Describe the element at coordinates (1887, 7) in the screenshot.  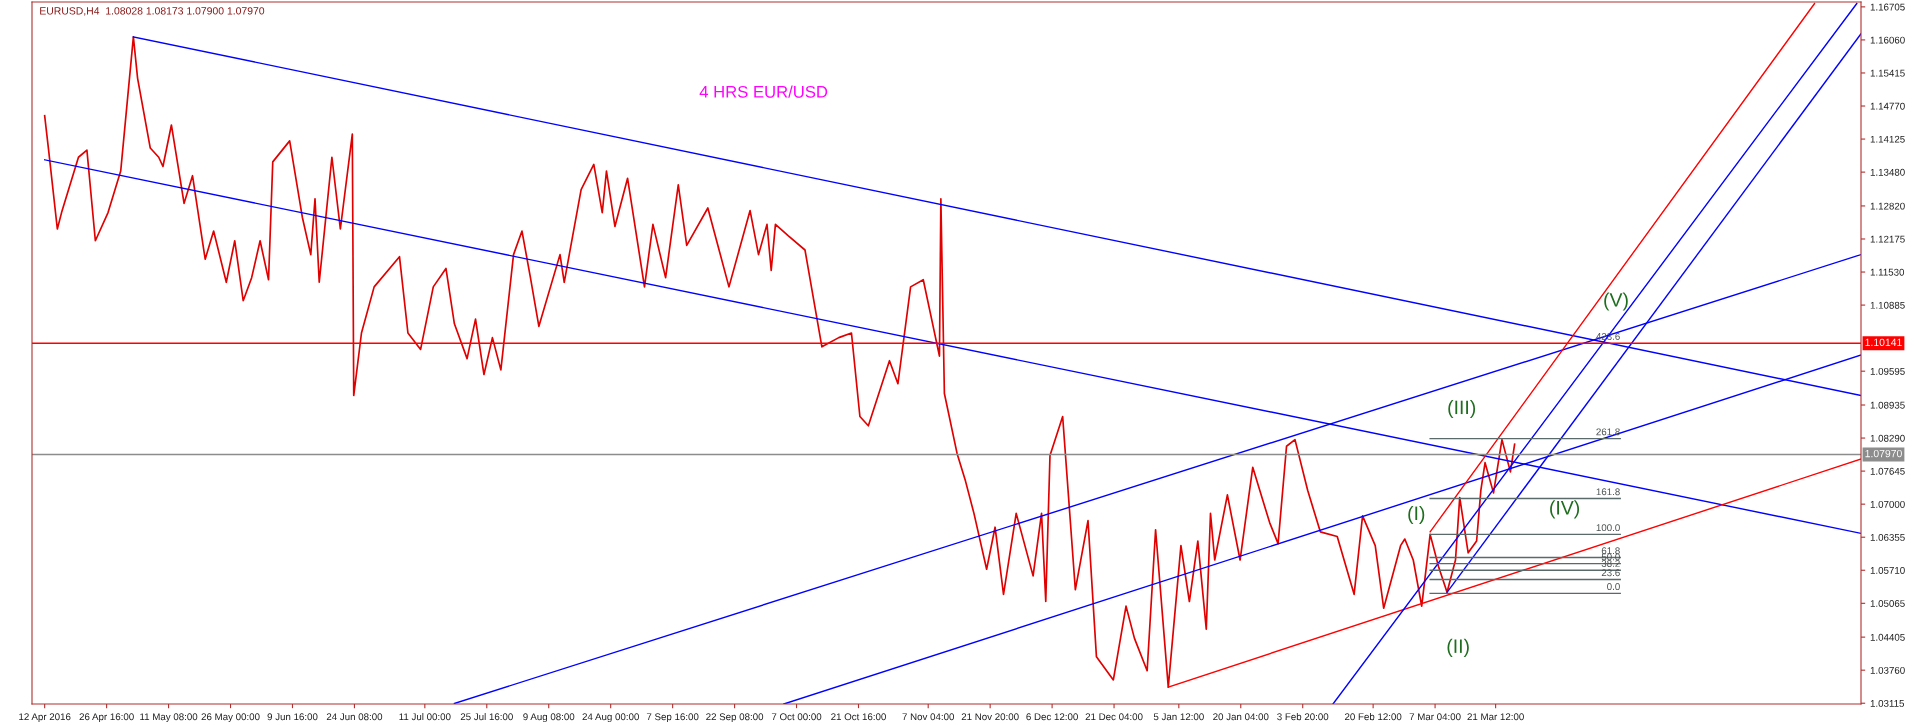
I see `y-tick-label: 1.16705` at that location.